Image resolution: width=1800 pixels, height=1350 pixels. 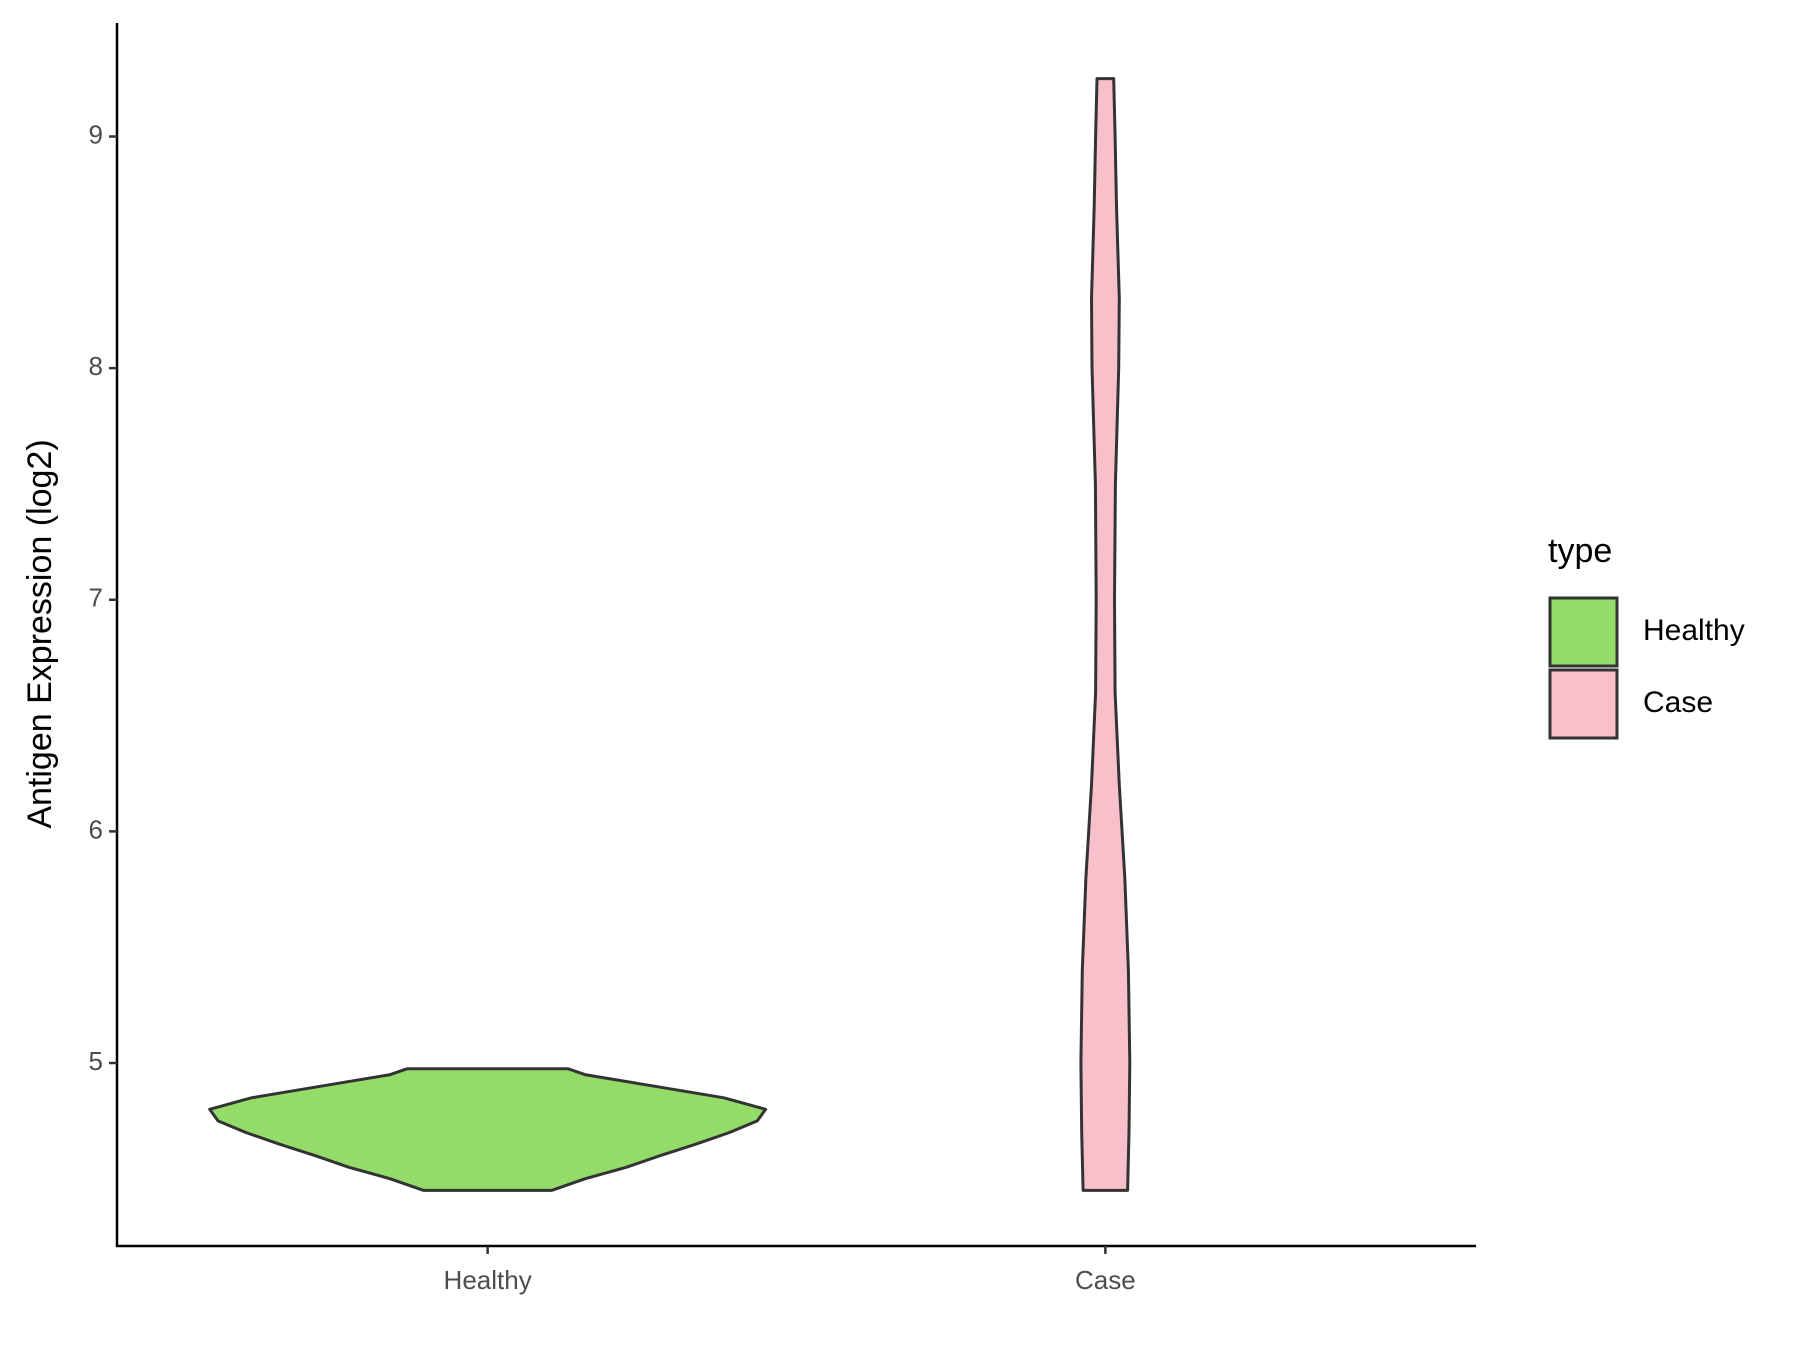 I want to click on y-tick-label: 9, so click(x=96, y=134).